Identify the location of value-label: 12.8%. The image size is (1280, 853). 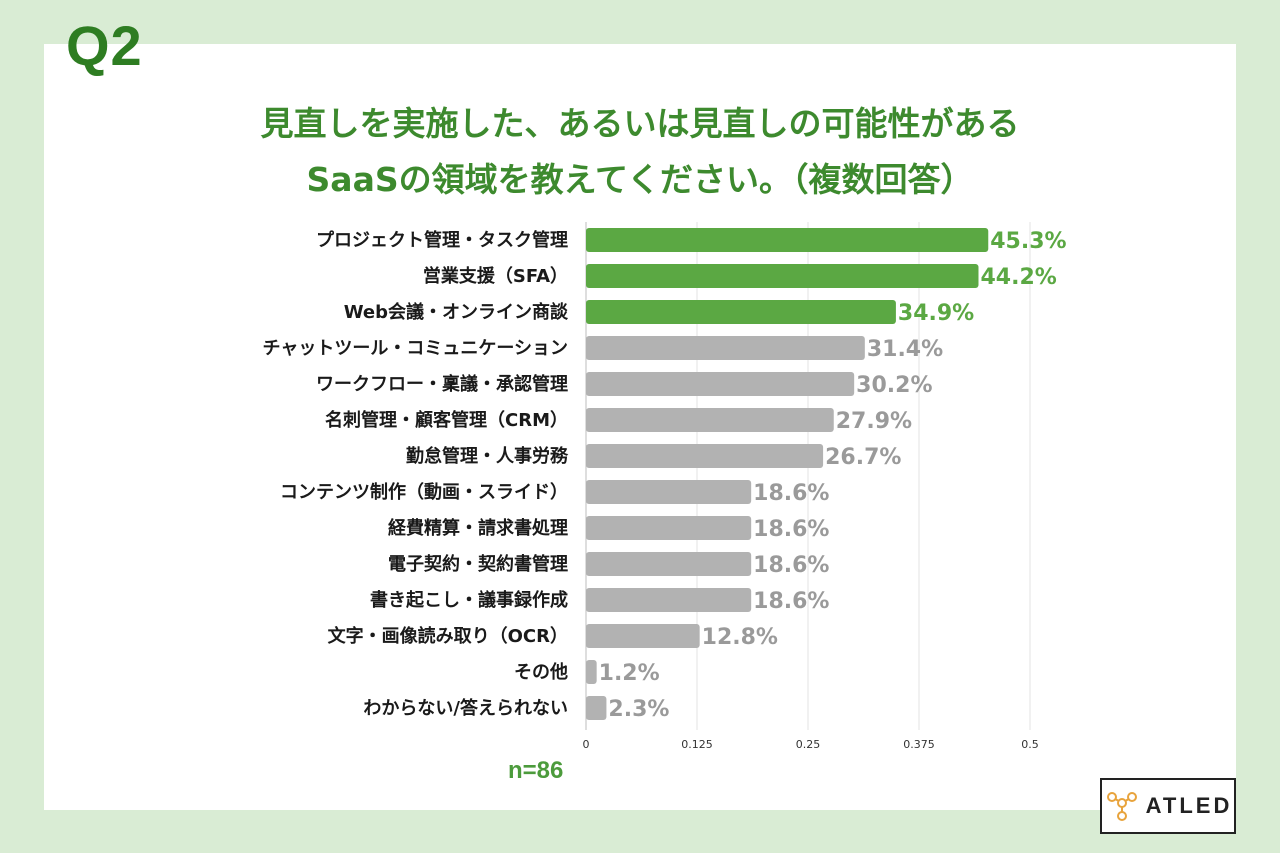
(740, 637).